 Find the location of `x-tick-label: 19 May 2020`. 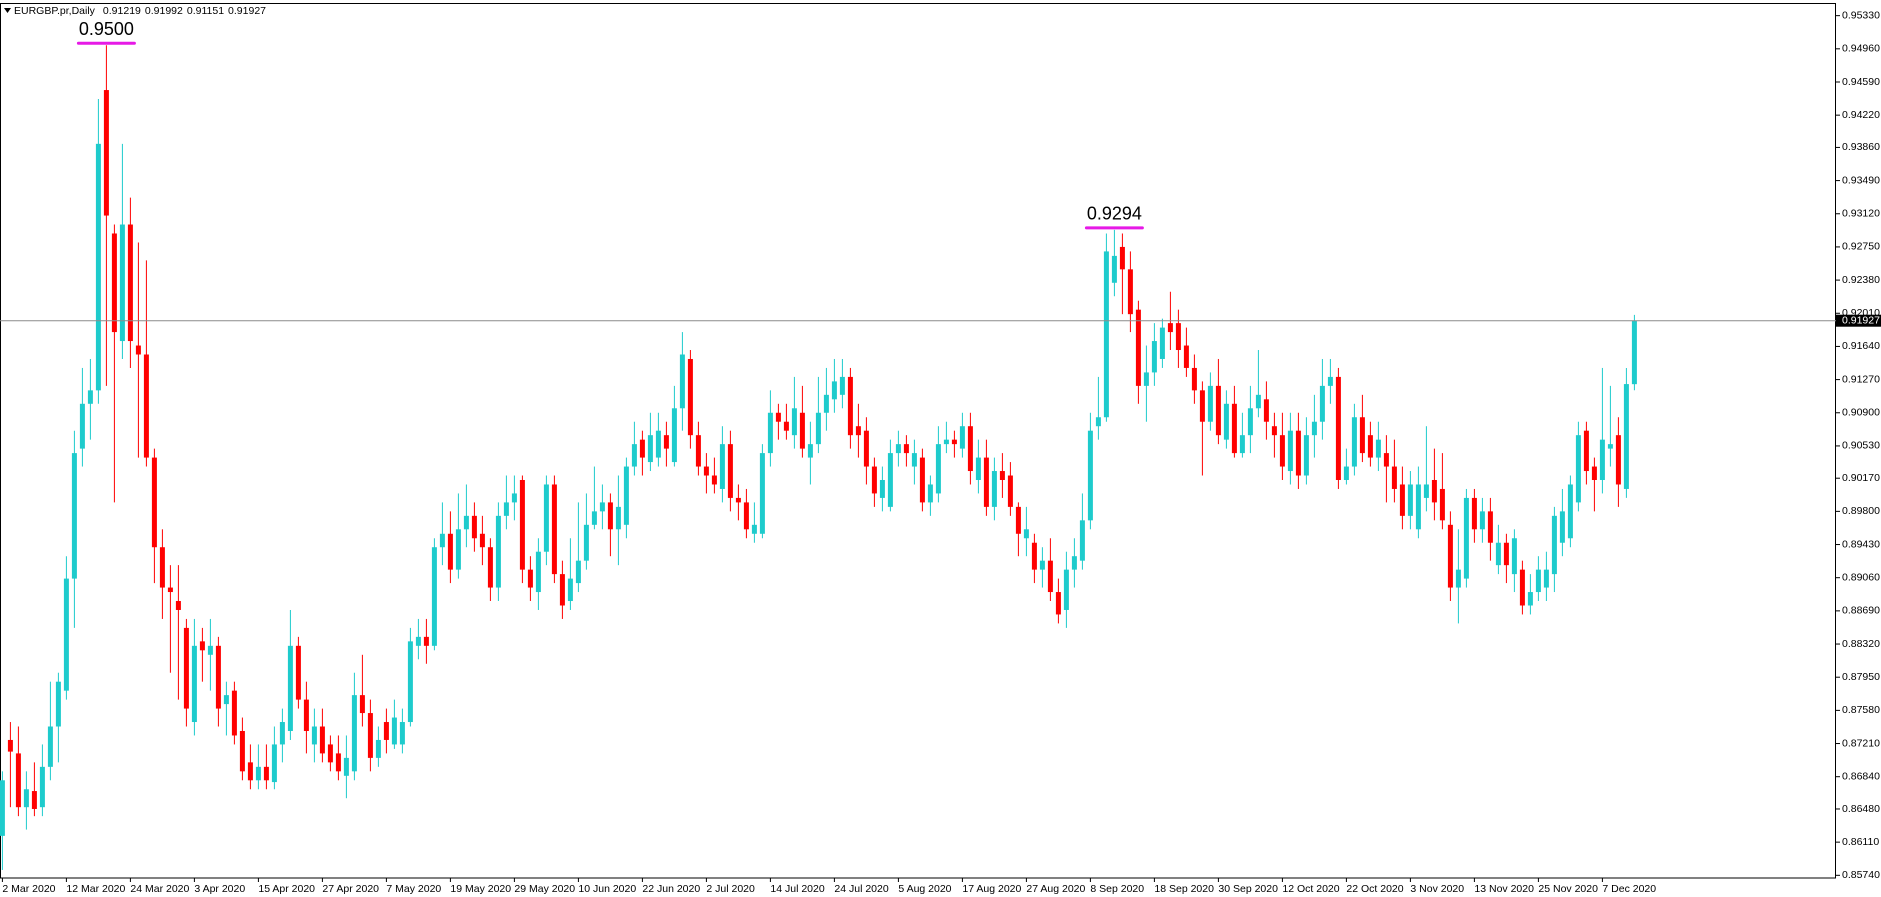

x-tick-label: 19 May 2020 is located at coordinates (480, 889).